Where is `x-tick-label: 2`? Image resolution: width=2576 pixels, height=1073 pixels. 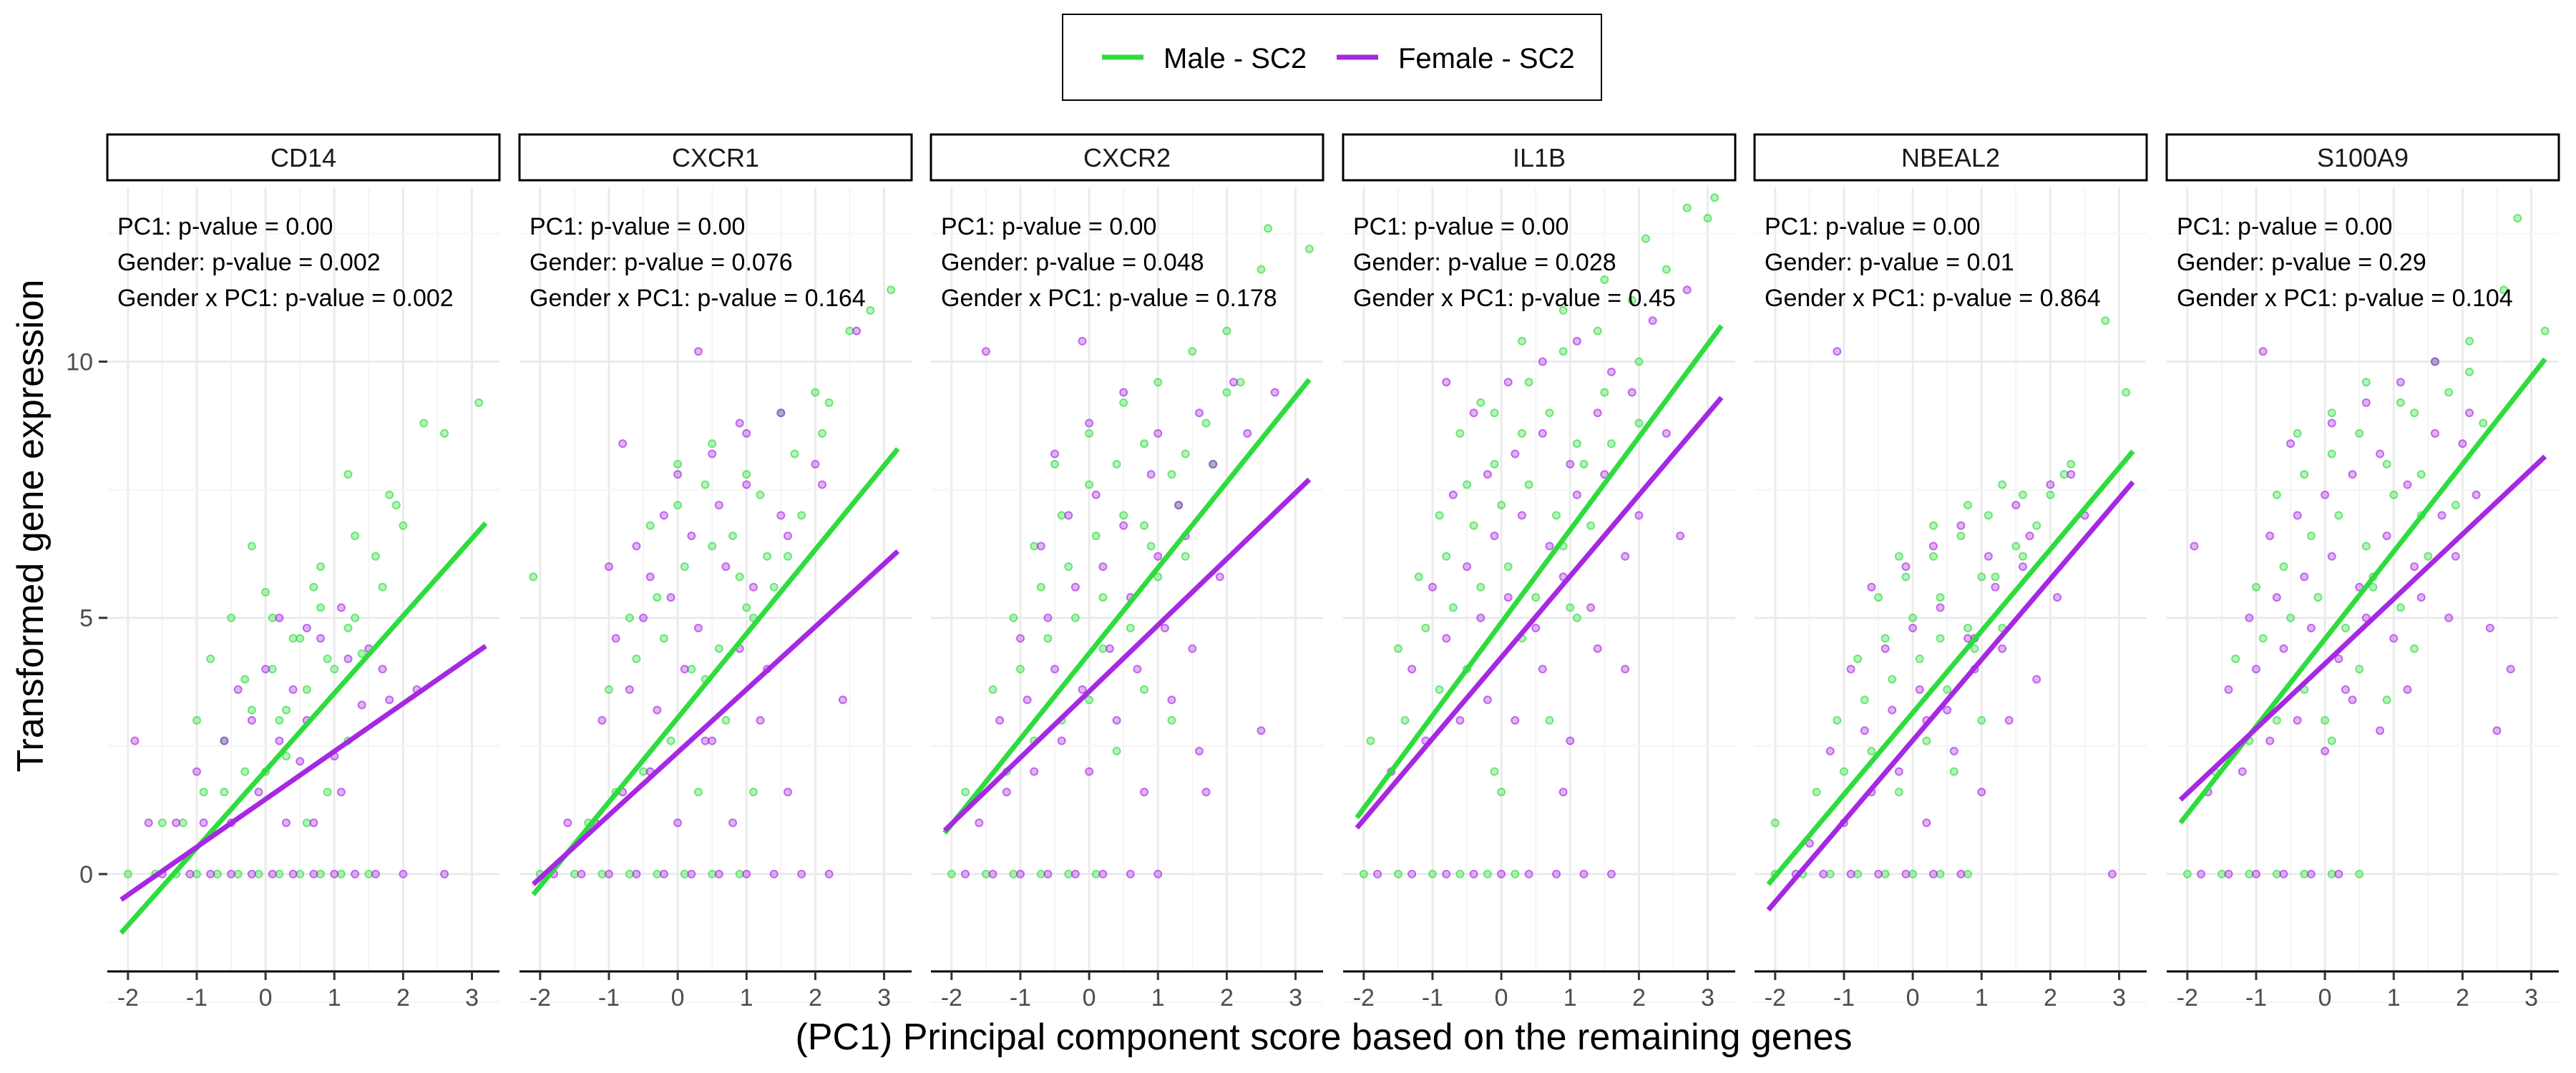 x-tick-label: 2 is located at coordinates (1639, 997).